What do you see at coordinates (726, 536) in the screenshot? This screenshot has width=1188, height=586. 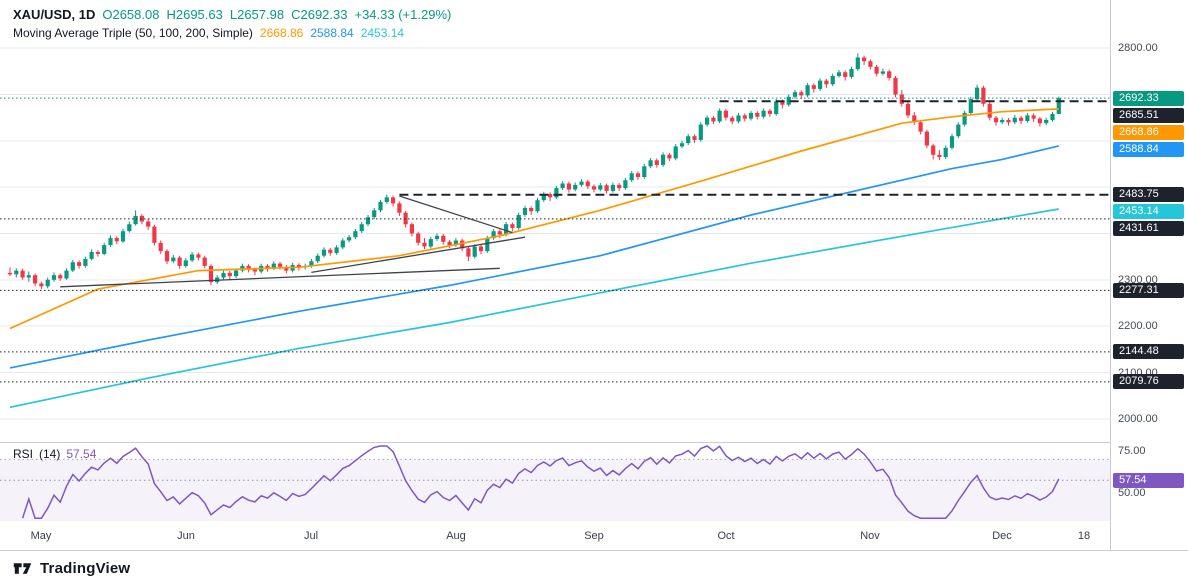 I see `time-tick: Oct` at bounding box center [726, 536].